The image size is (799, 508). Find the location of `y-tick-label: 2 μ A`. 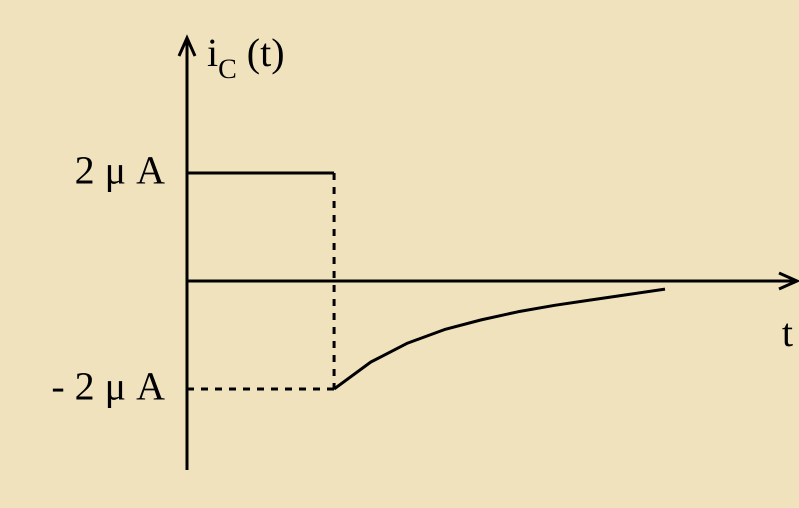

y-tick-label: 2 μ A is located at coordinates (120, 170).